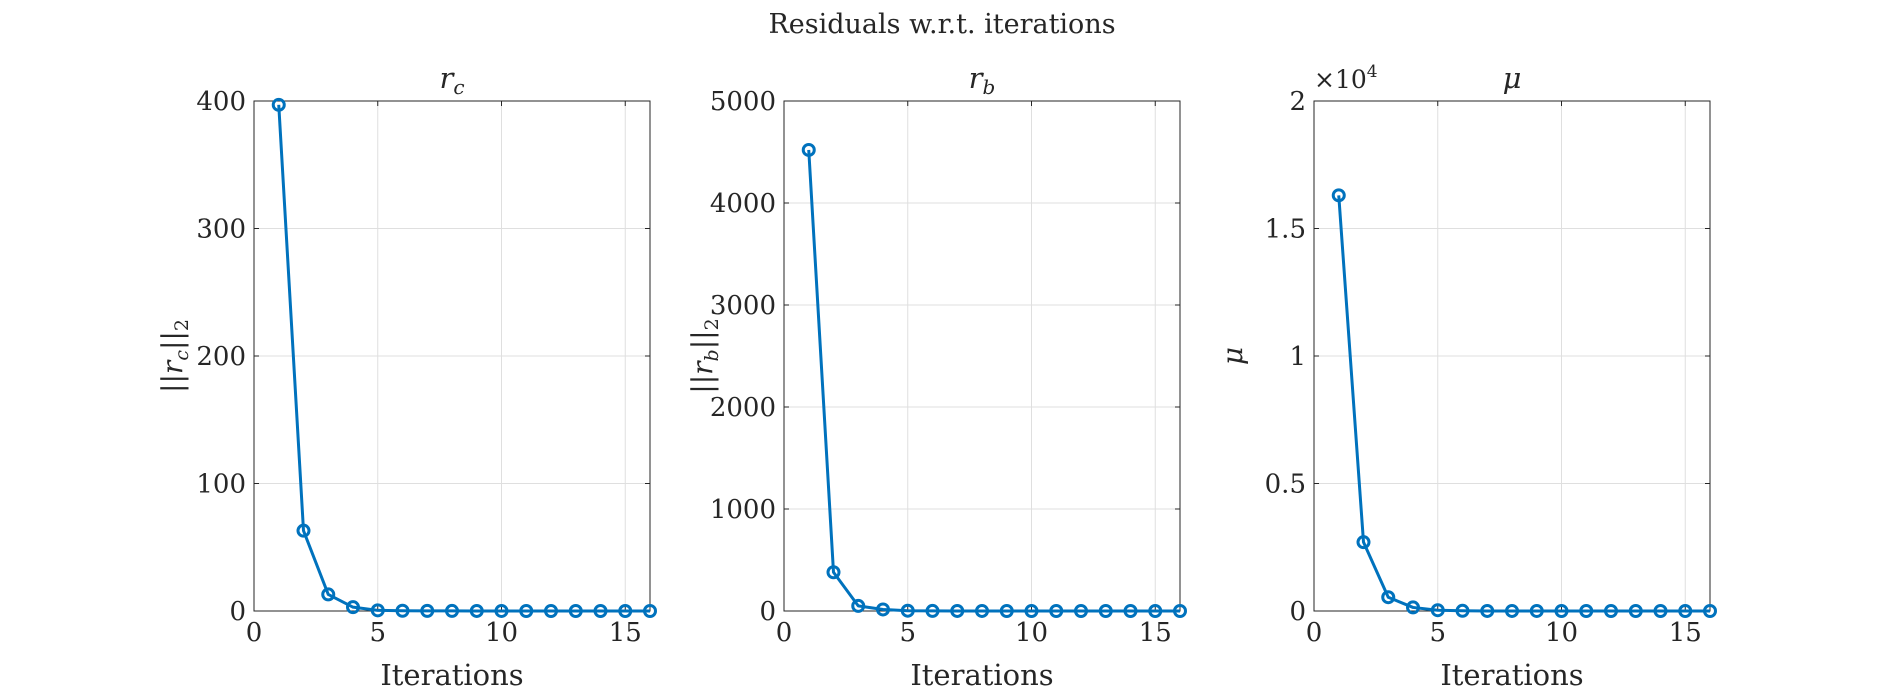 This screenshot has width=1884, height=696. Describe the element at coordinates (743, 204) in the screenshot. I see `y-tick-label: 4000` at that location.